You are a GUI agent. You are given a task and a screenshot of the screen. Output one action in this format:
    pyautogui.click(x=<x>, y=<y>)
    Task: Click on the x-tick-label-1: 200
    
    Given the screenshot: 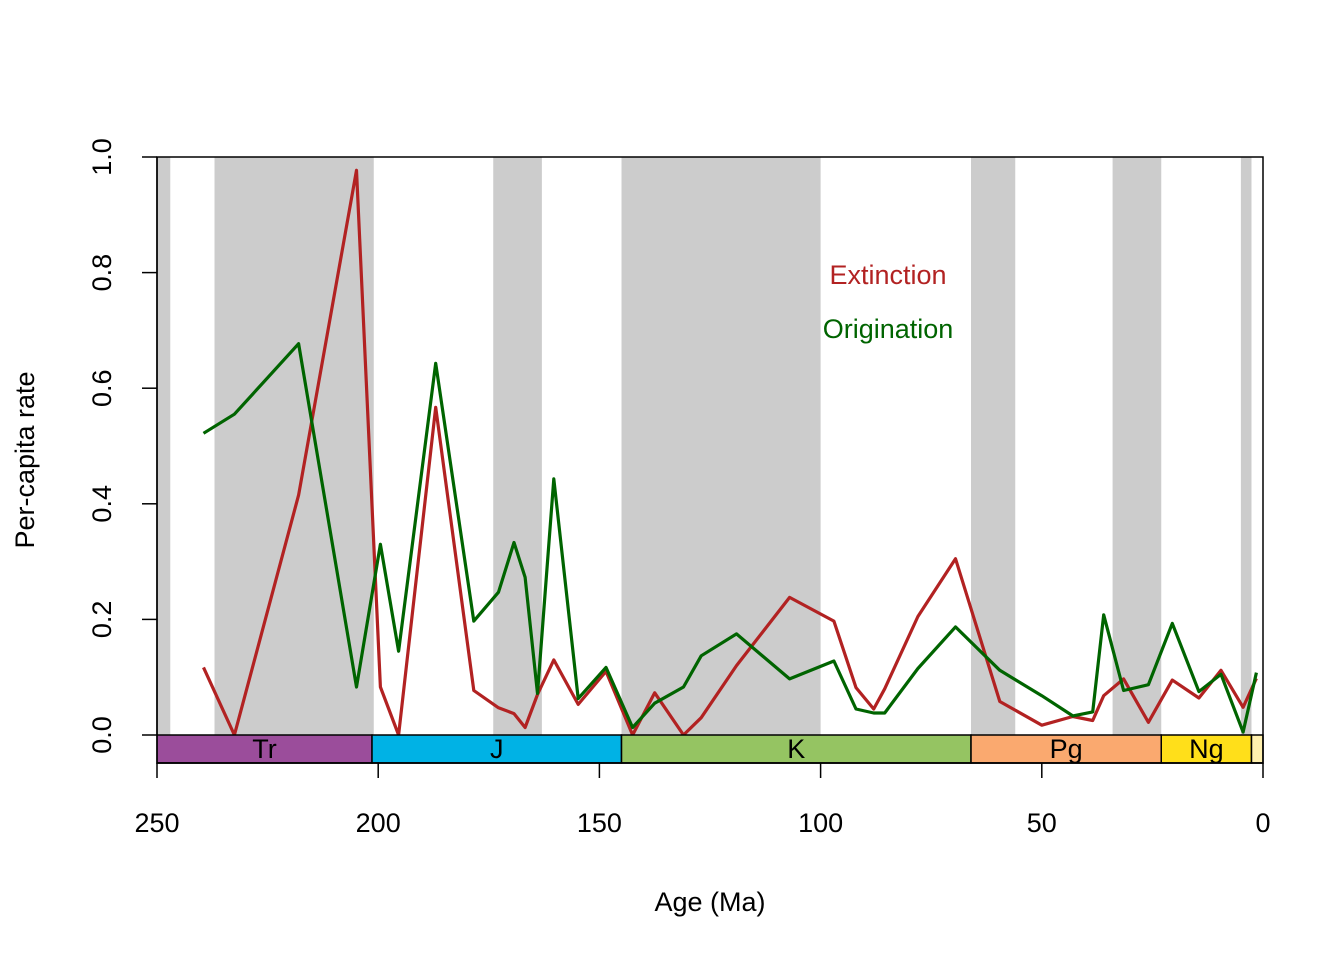 What is the action you would take?
    pyautogui.click(x=378, y=823)
    